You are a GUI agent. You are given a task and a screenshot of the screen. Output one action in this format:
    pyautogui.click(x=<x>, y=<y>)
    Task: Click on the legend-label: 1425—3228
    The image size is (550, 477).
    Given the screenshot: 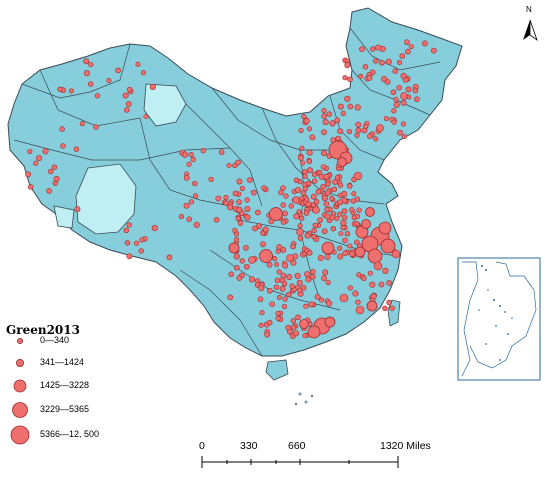 What is the action you would take?
    pyautogui.click(x=65, y=385)
    